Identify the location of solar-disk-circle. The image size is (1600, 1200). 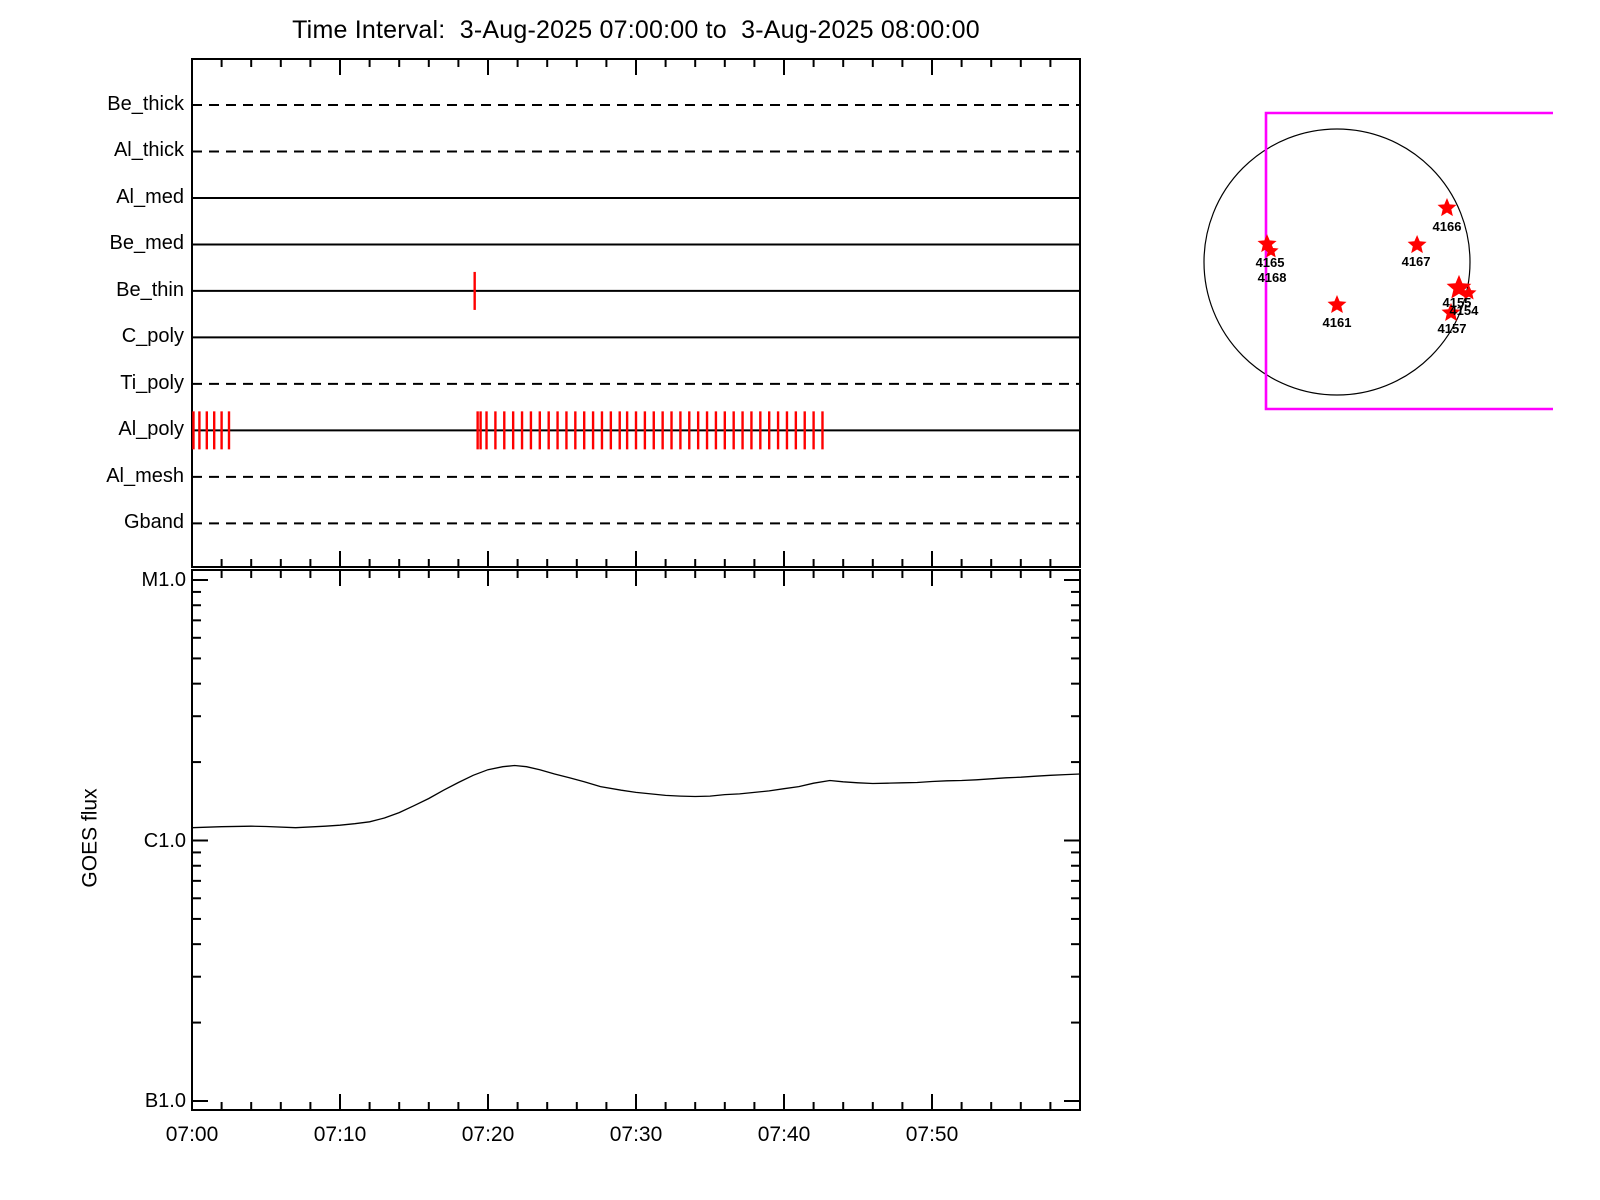
(1337, 262).